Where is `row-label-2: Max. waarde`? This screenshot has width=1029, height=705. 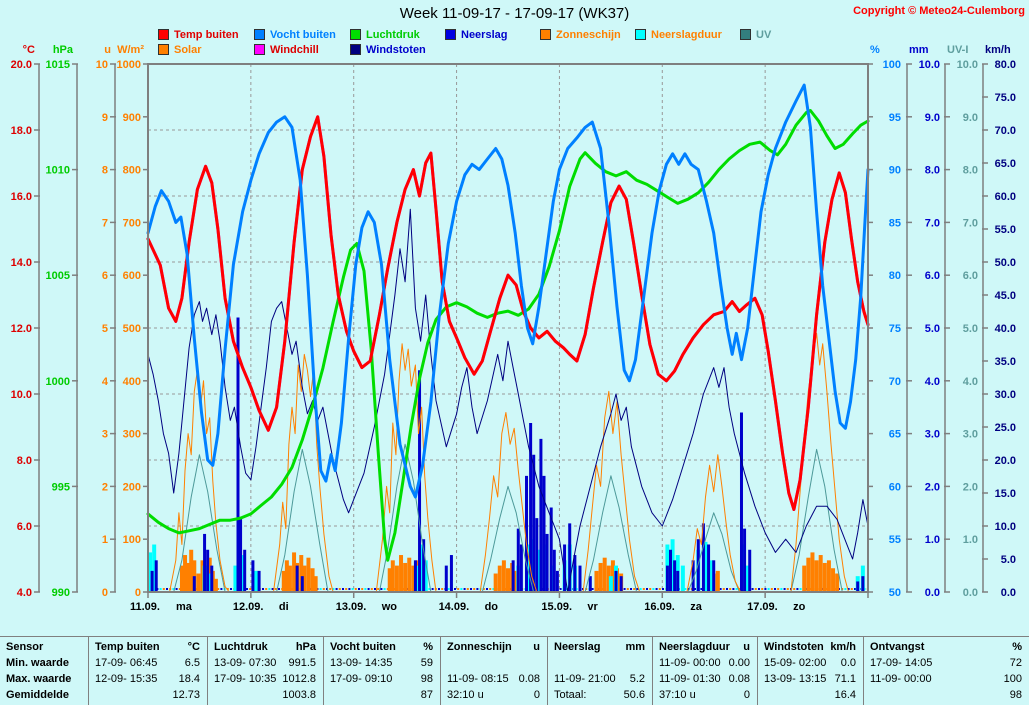 row-label-2: Max. waarde is located at coordinates (43, 679).